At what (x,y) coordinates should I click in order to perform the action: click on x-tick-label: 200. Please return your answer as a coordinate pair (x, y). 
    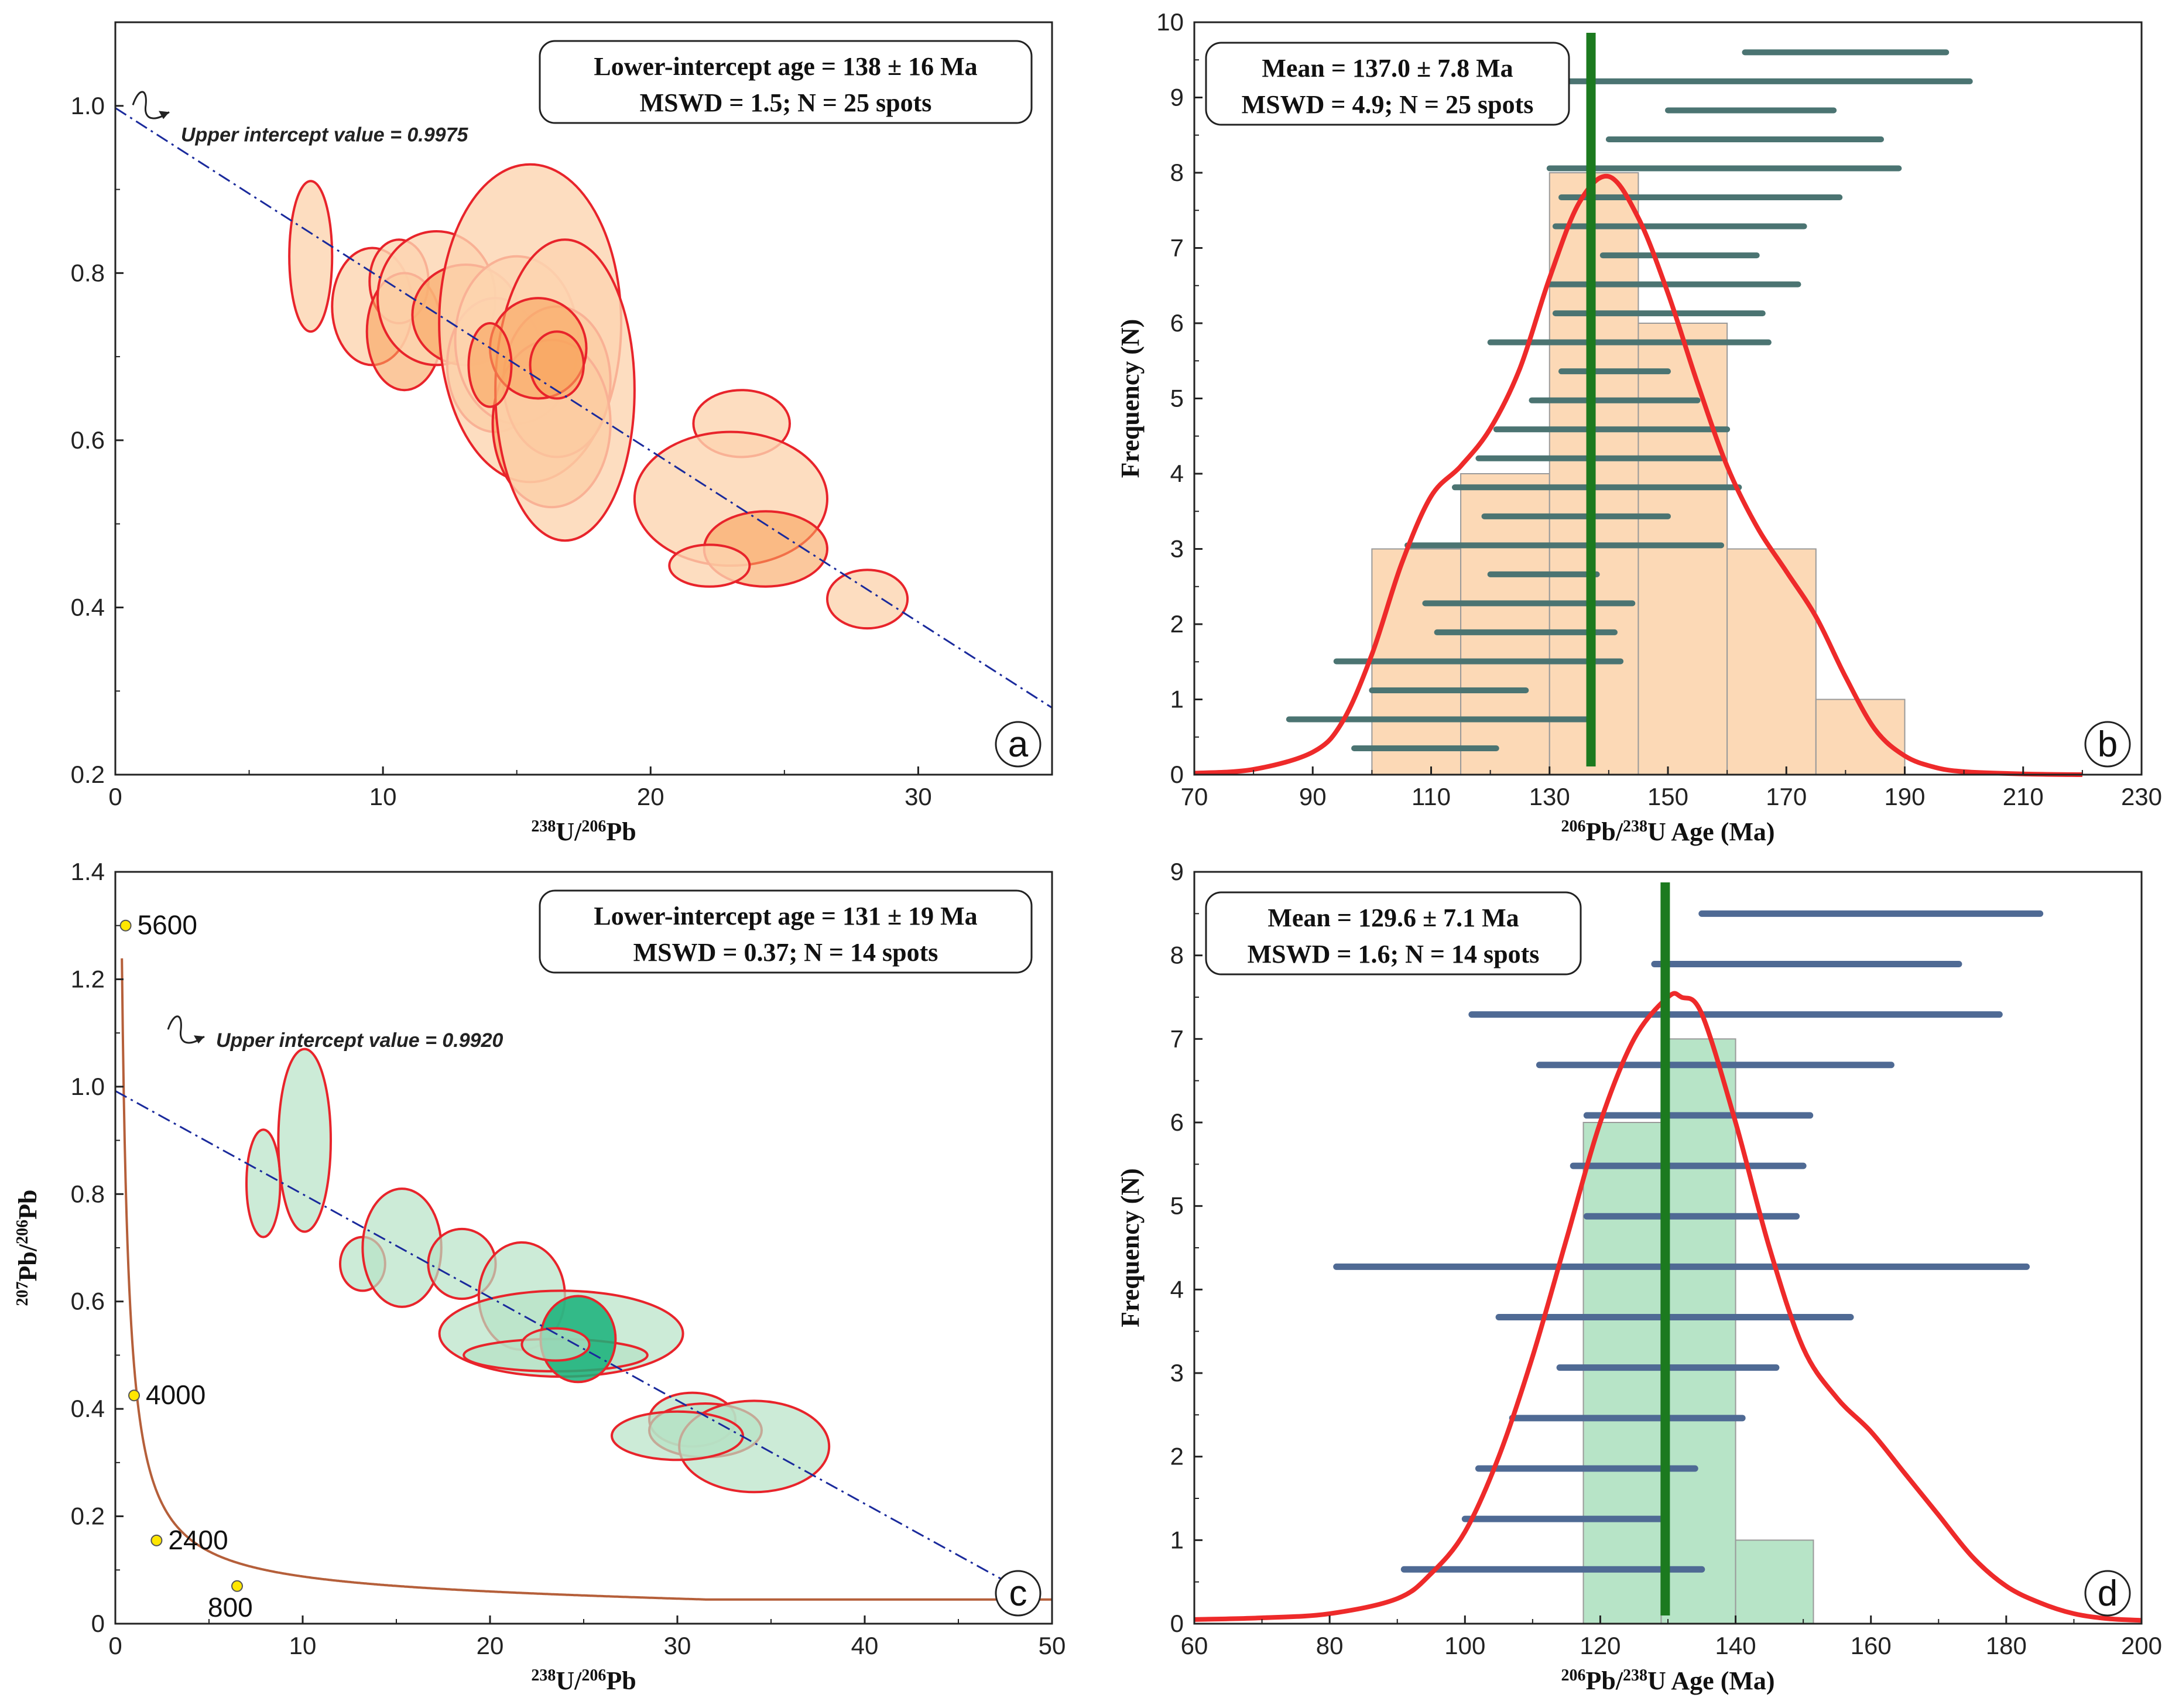
    Looking at the image, I should click on (2141, 1645).